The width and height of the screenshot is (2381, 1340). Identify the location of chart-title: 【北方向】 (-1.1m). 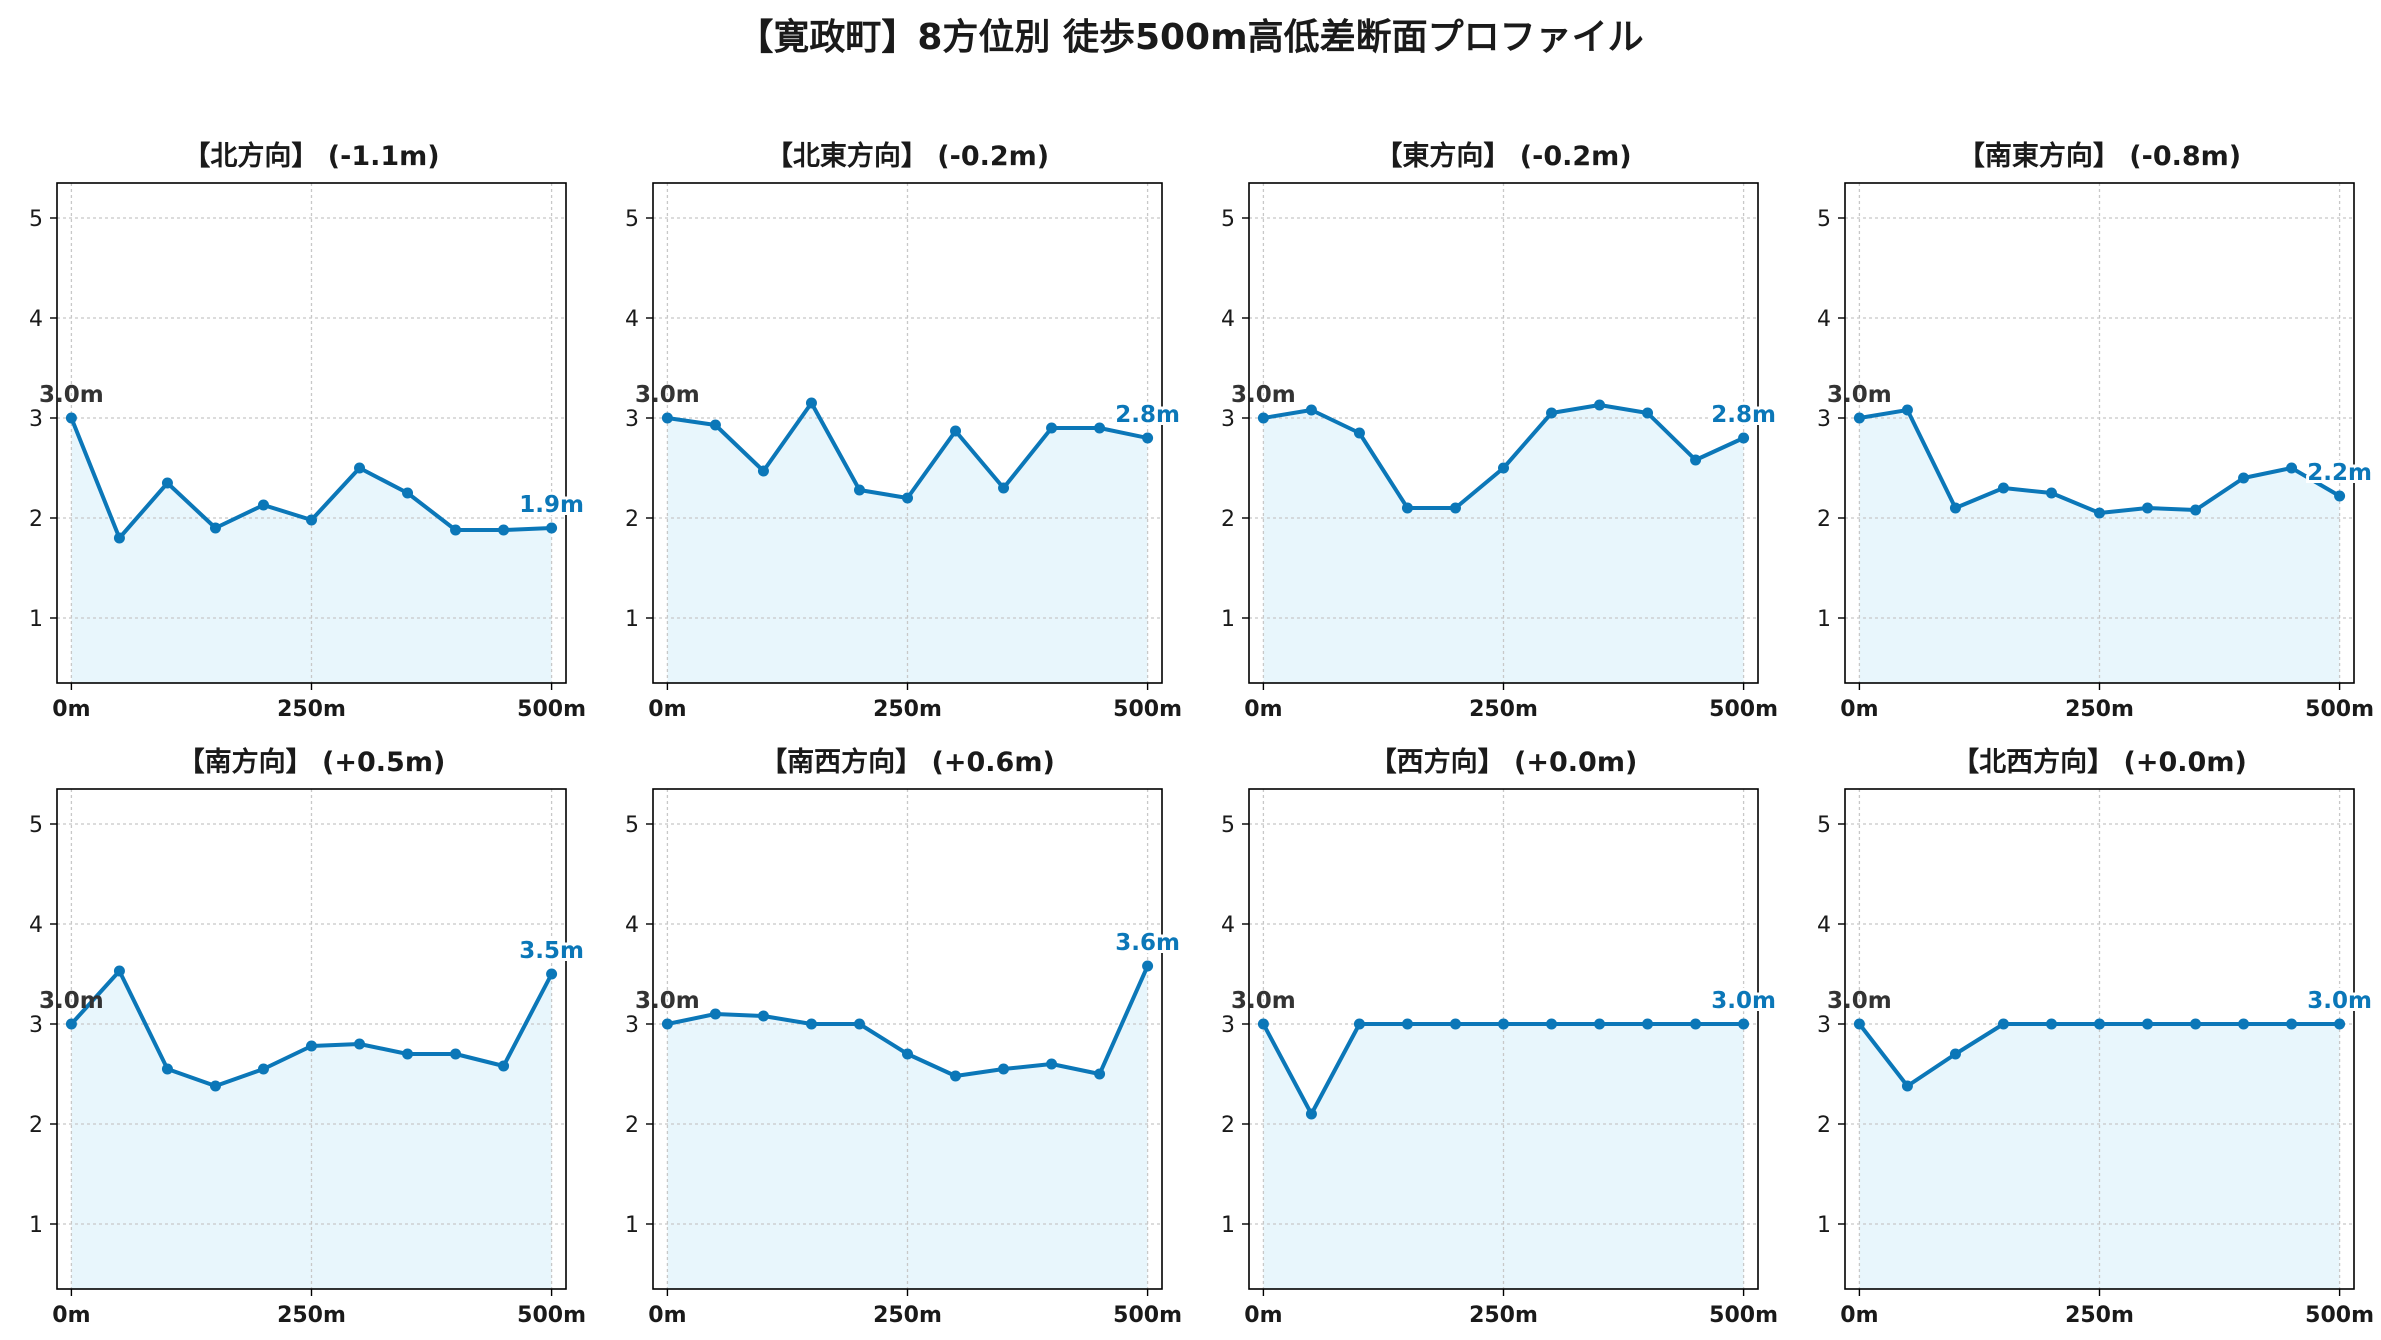
(311, 156).